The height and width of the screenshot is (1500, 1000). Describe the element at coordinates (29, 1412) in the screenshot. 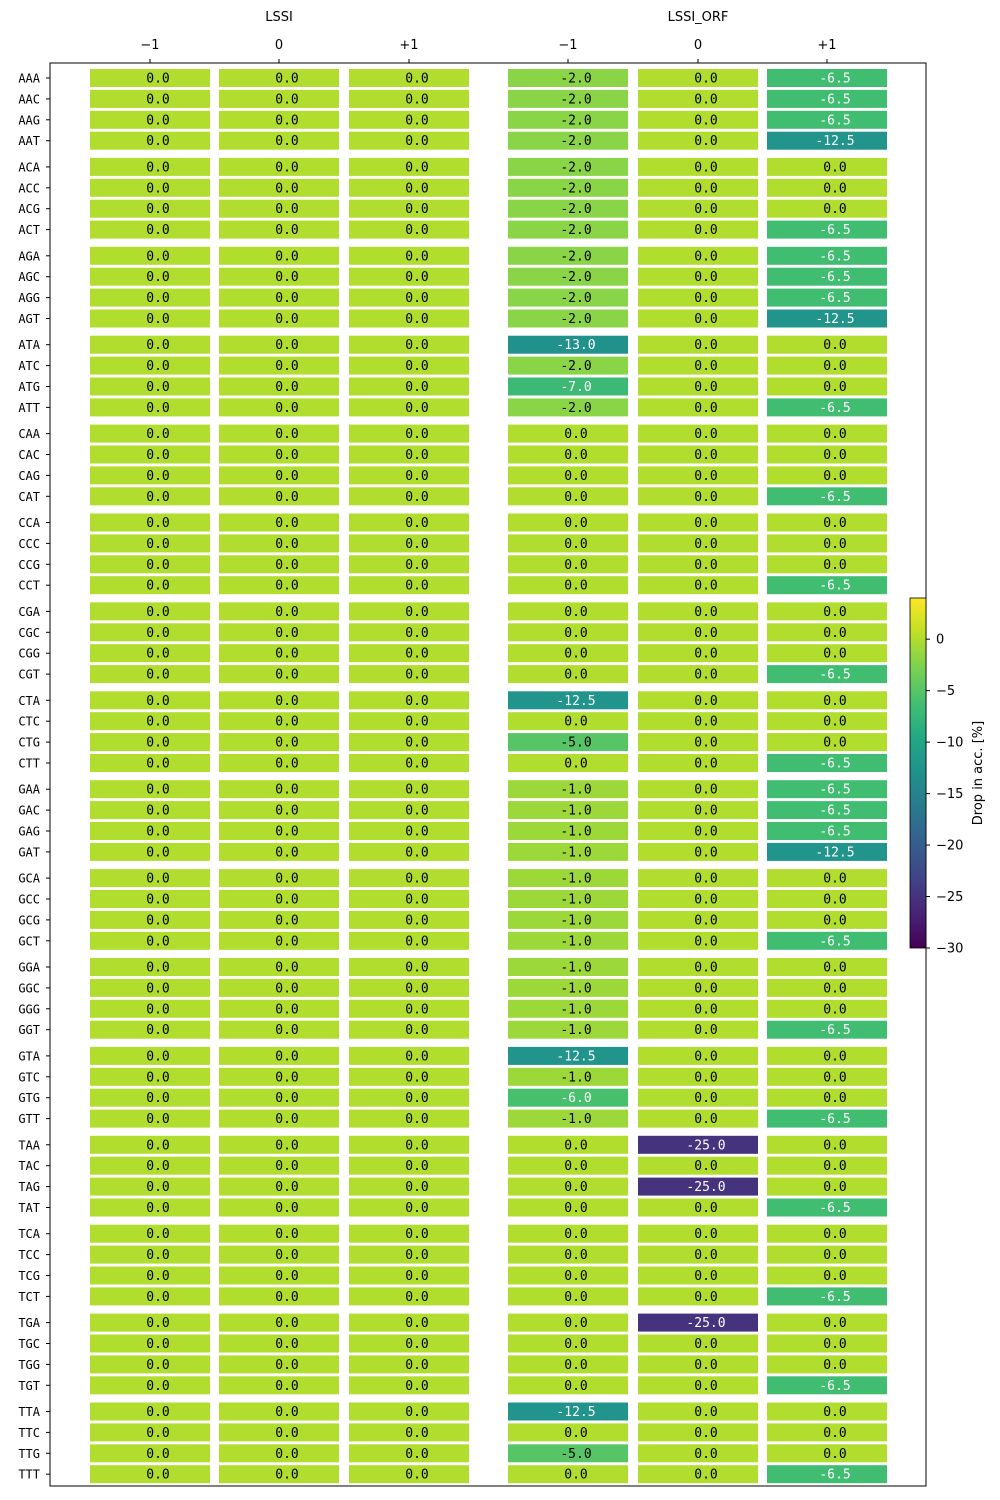

I see `row-label: TTA` at that location.